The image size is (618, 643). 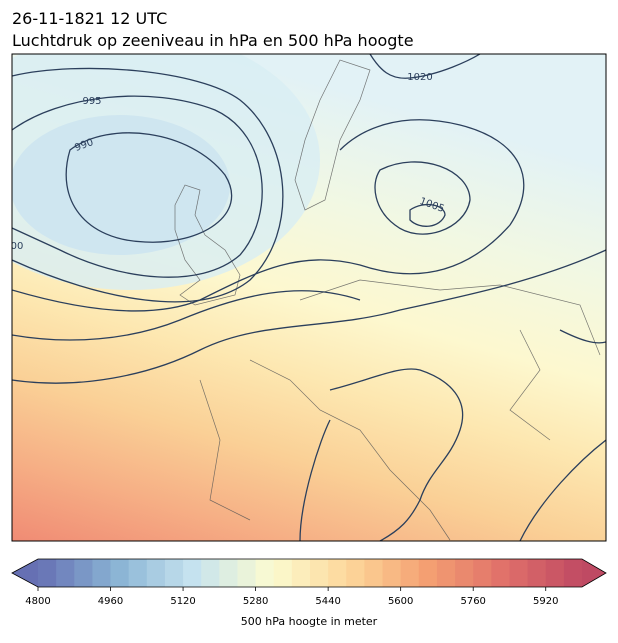 What do you see at coordinates (89, 18) in the screenshot?
I see `title: 26-11-1821 12 UTC` at bounding box center [89, 18].